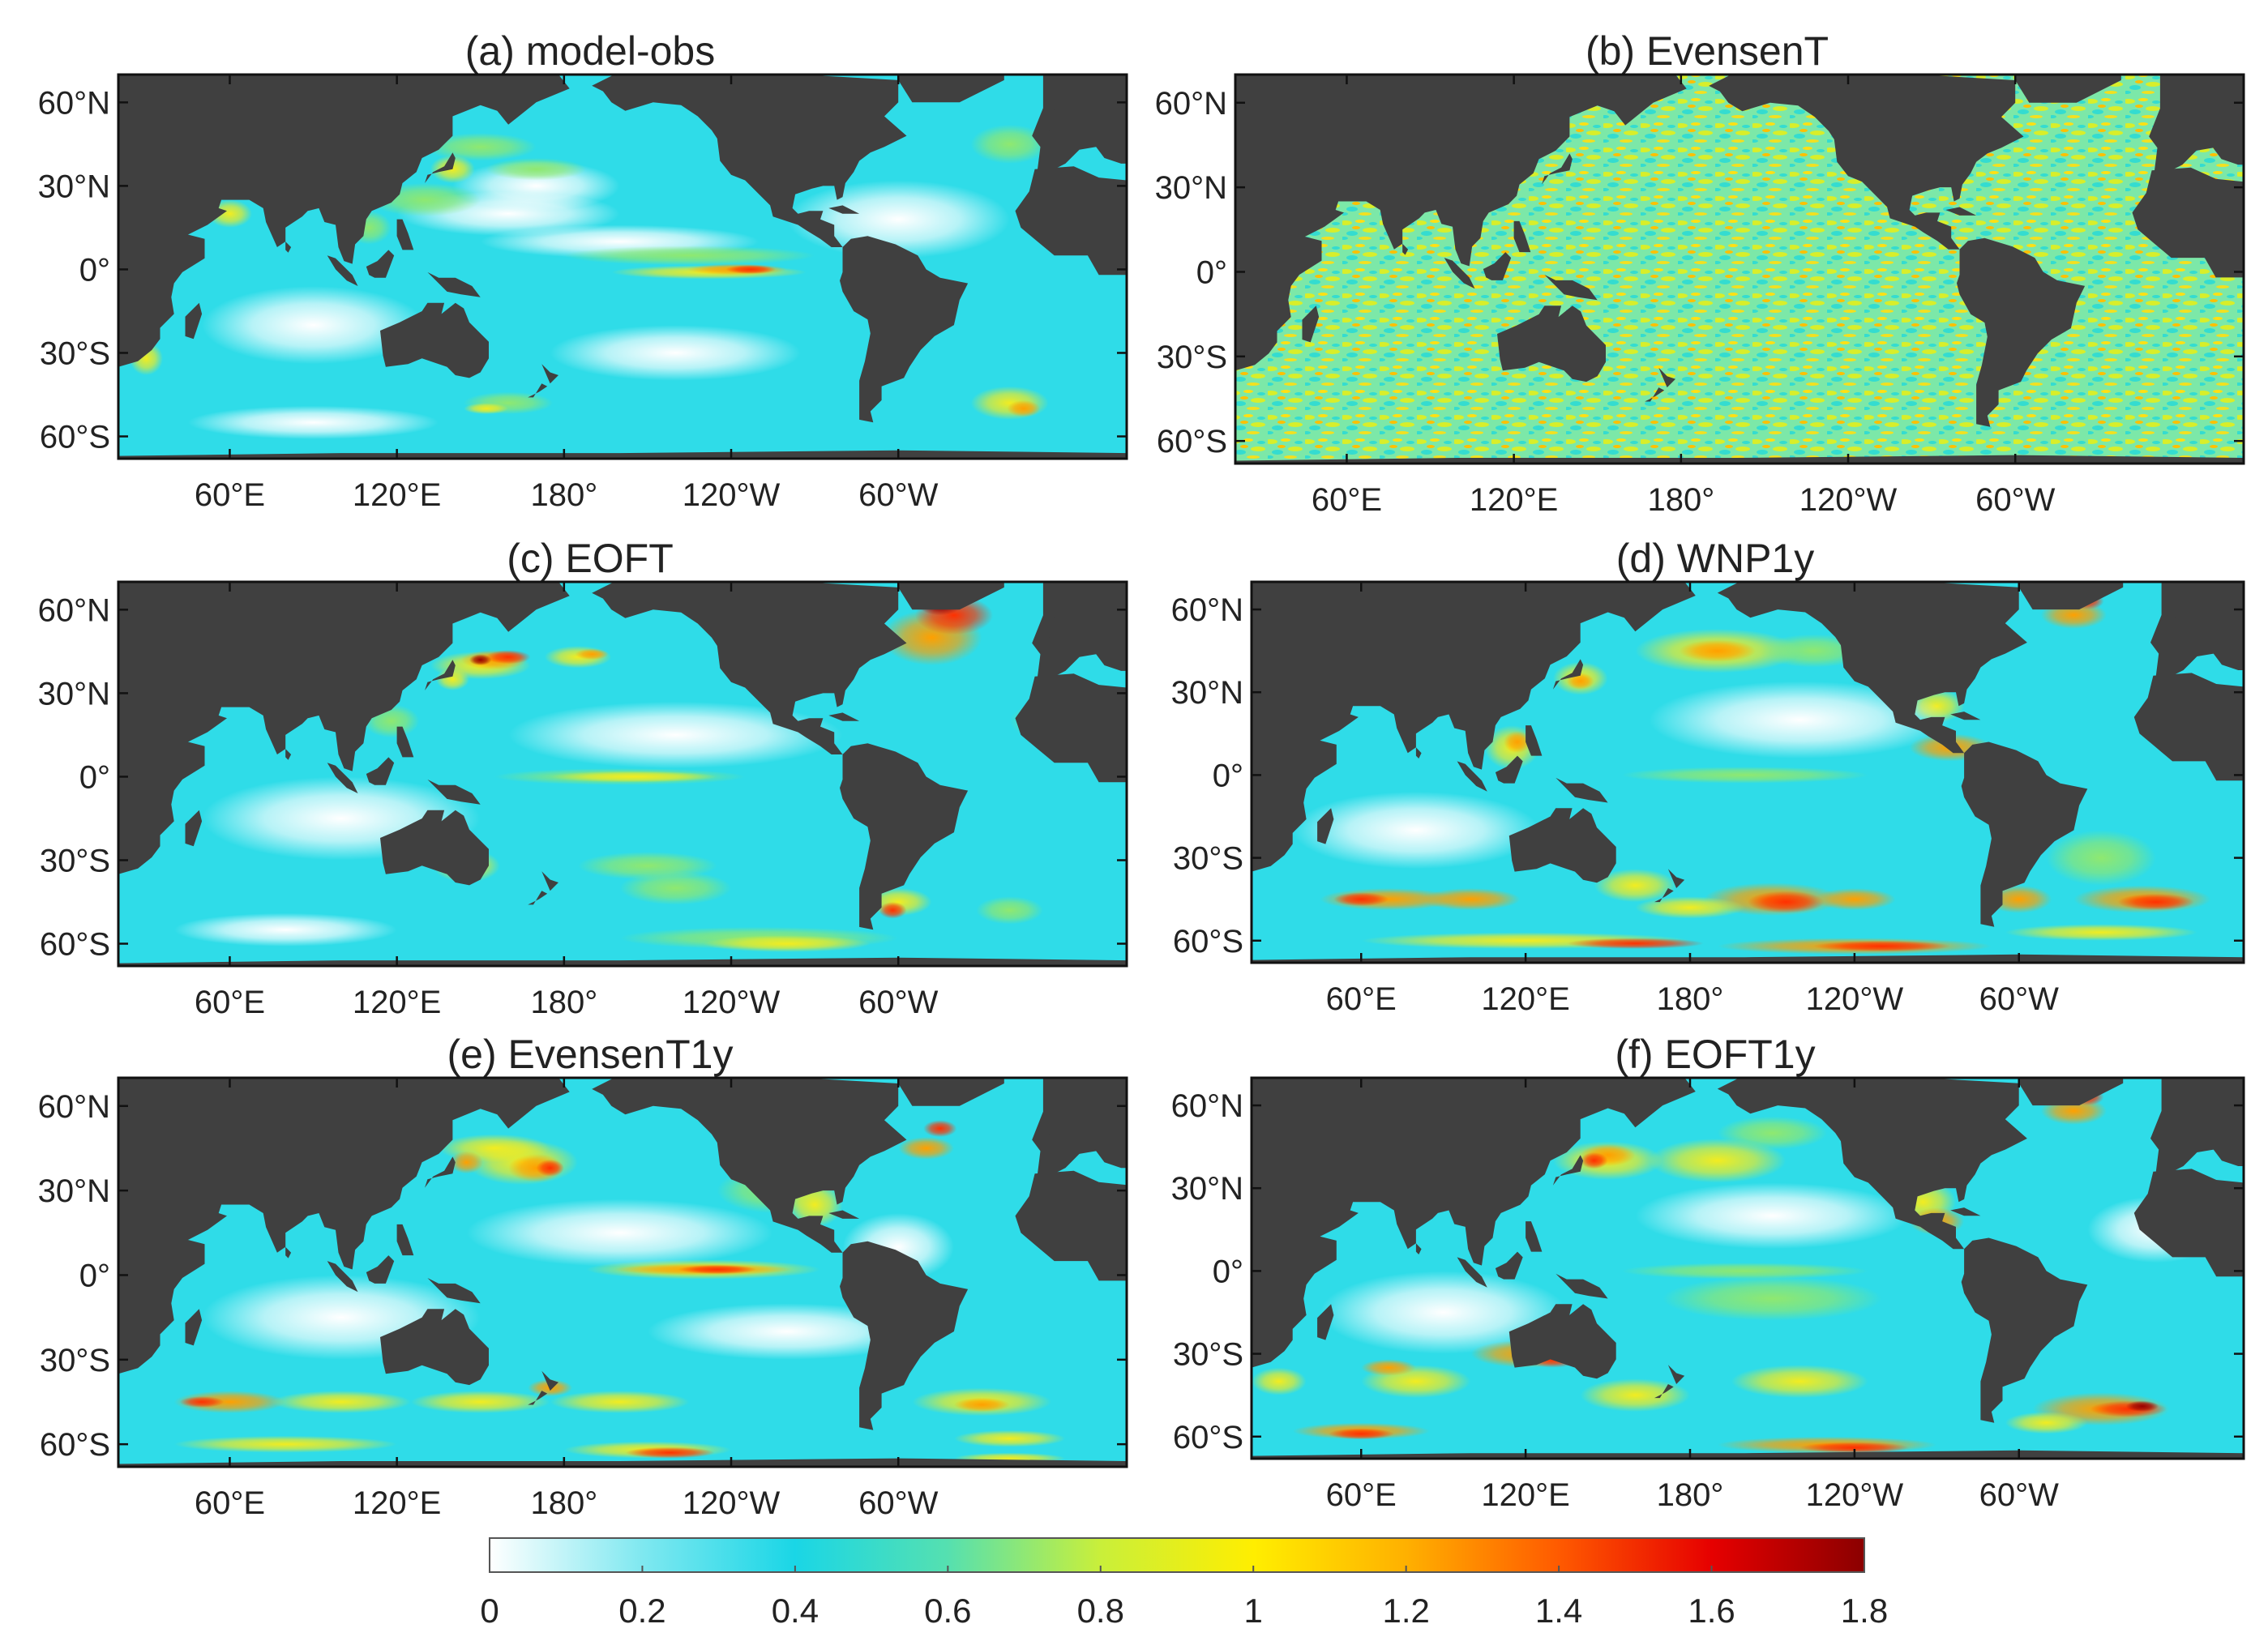 This screenshot has width=2268, height=1641. Describe the element at coordinates (795, 1611) in the screenshot. I see `colorbar-tick-label: 0.4` at that location.